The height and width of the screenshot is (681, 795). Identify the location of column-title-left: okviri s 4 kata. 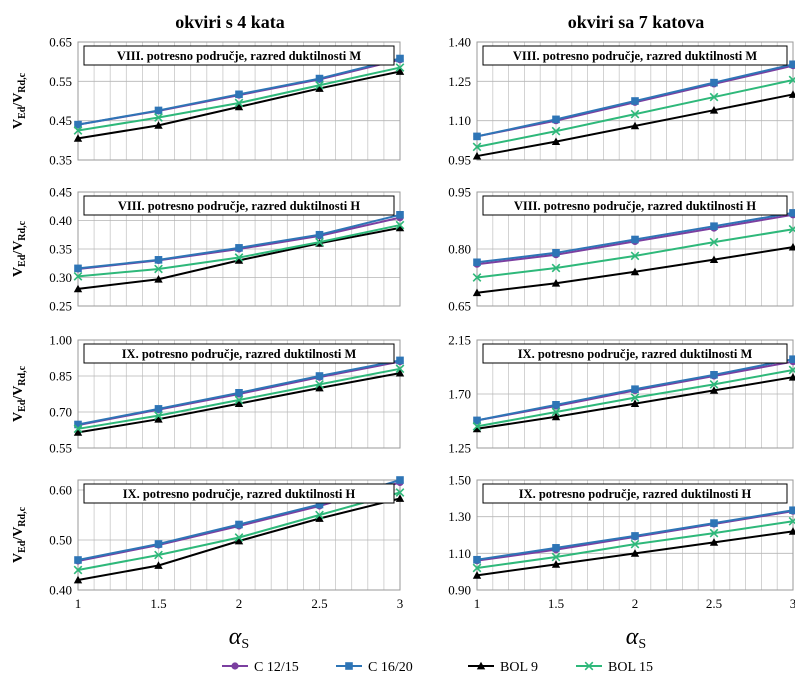
(230, 22).